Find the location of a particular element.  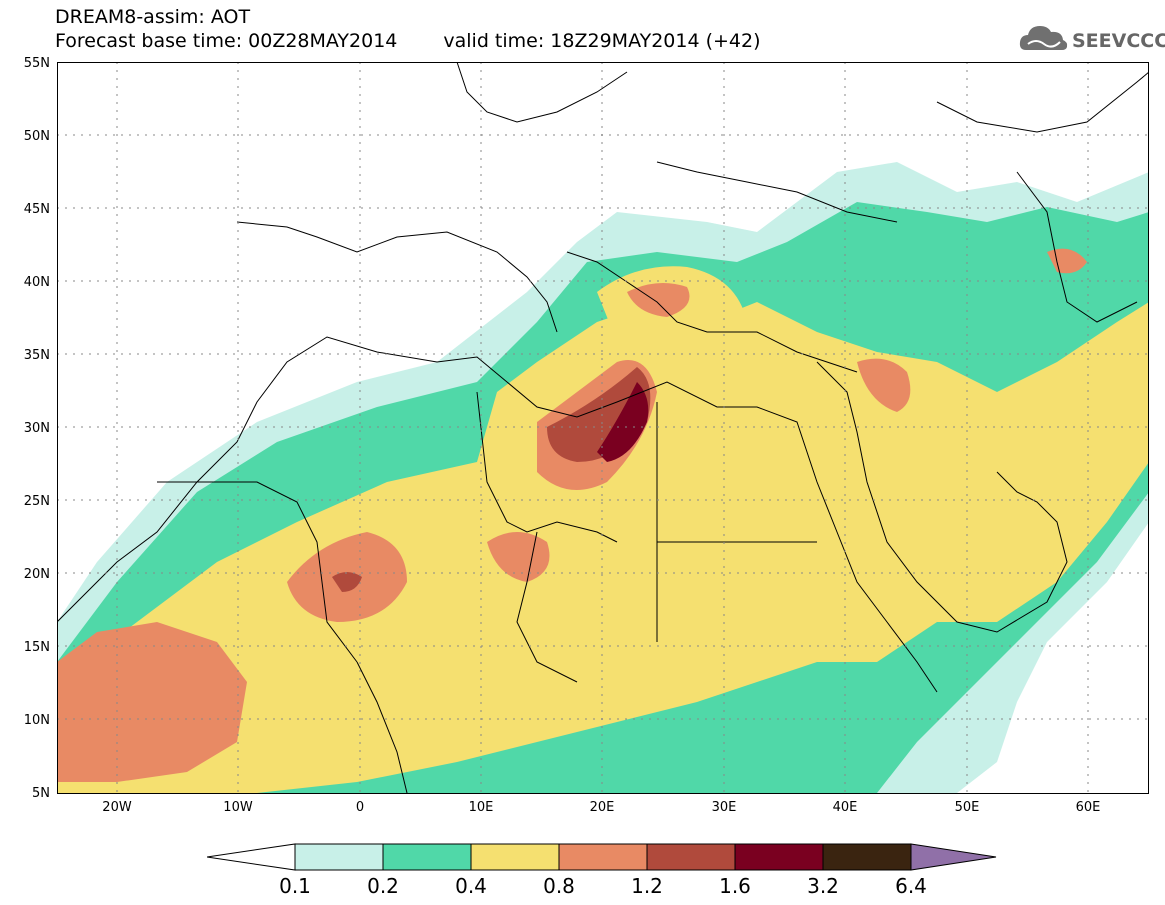

lat-label: 10N is located at coordinates (36, 720).